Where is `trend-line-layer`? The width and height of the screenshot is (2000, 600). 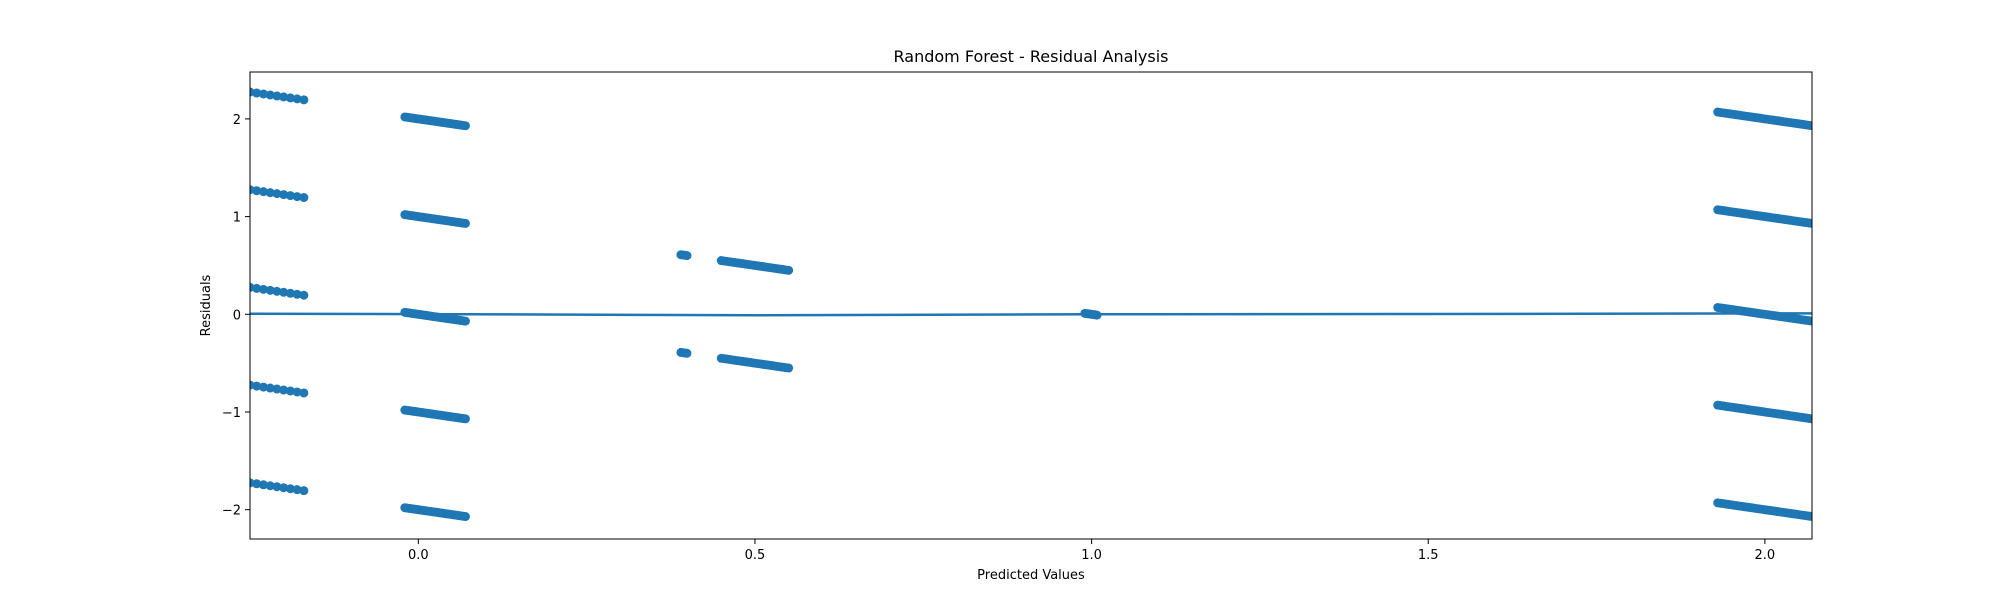 trend-line-layer is located at coordinates (1031, 314).